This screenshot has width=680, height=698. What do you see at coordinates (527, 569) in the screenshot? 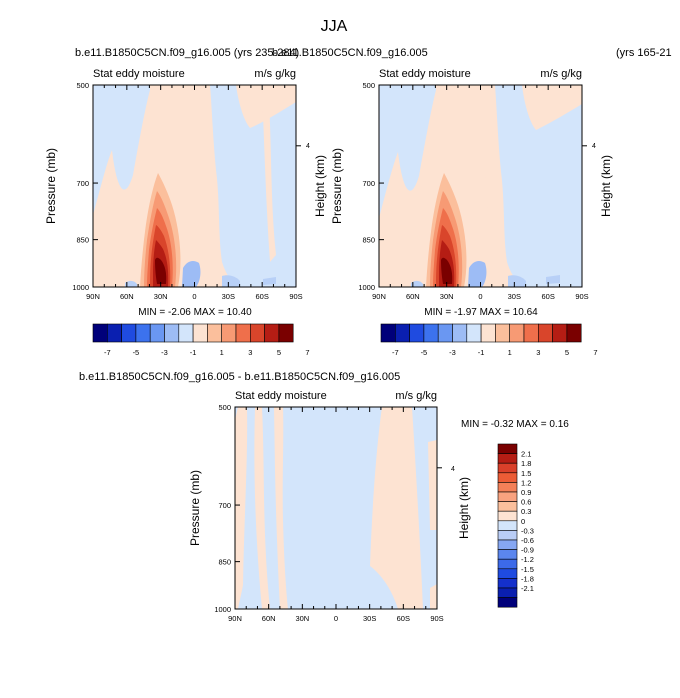
I see `colorbar-label: -1.5` at bounding box center [527, 569].